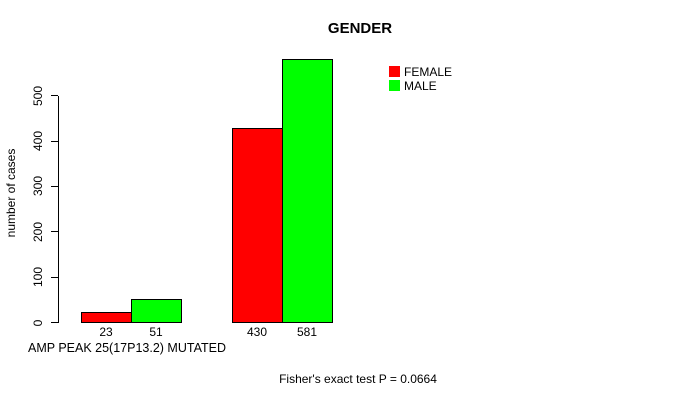  Describe the element at coordinates (307, 332) in the screenshot. I see `bar-count-label: 581` at that location.